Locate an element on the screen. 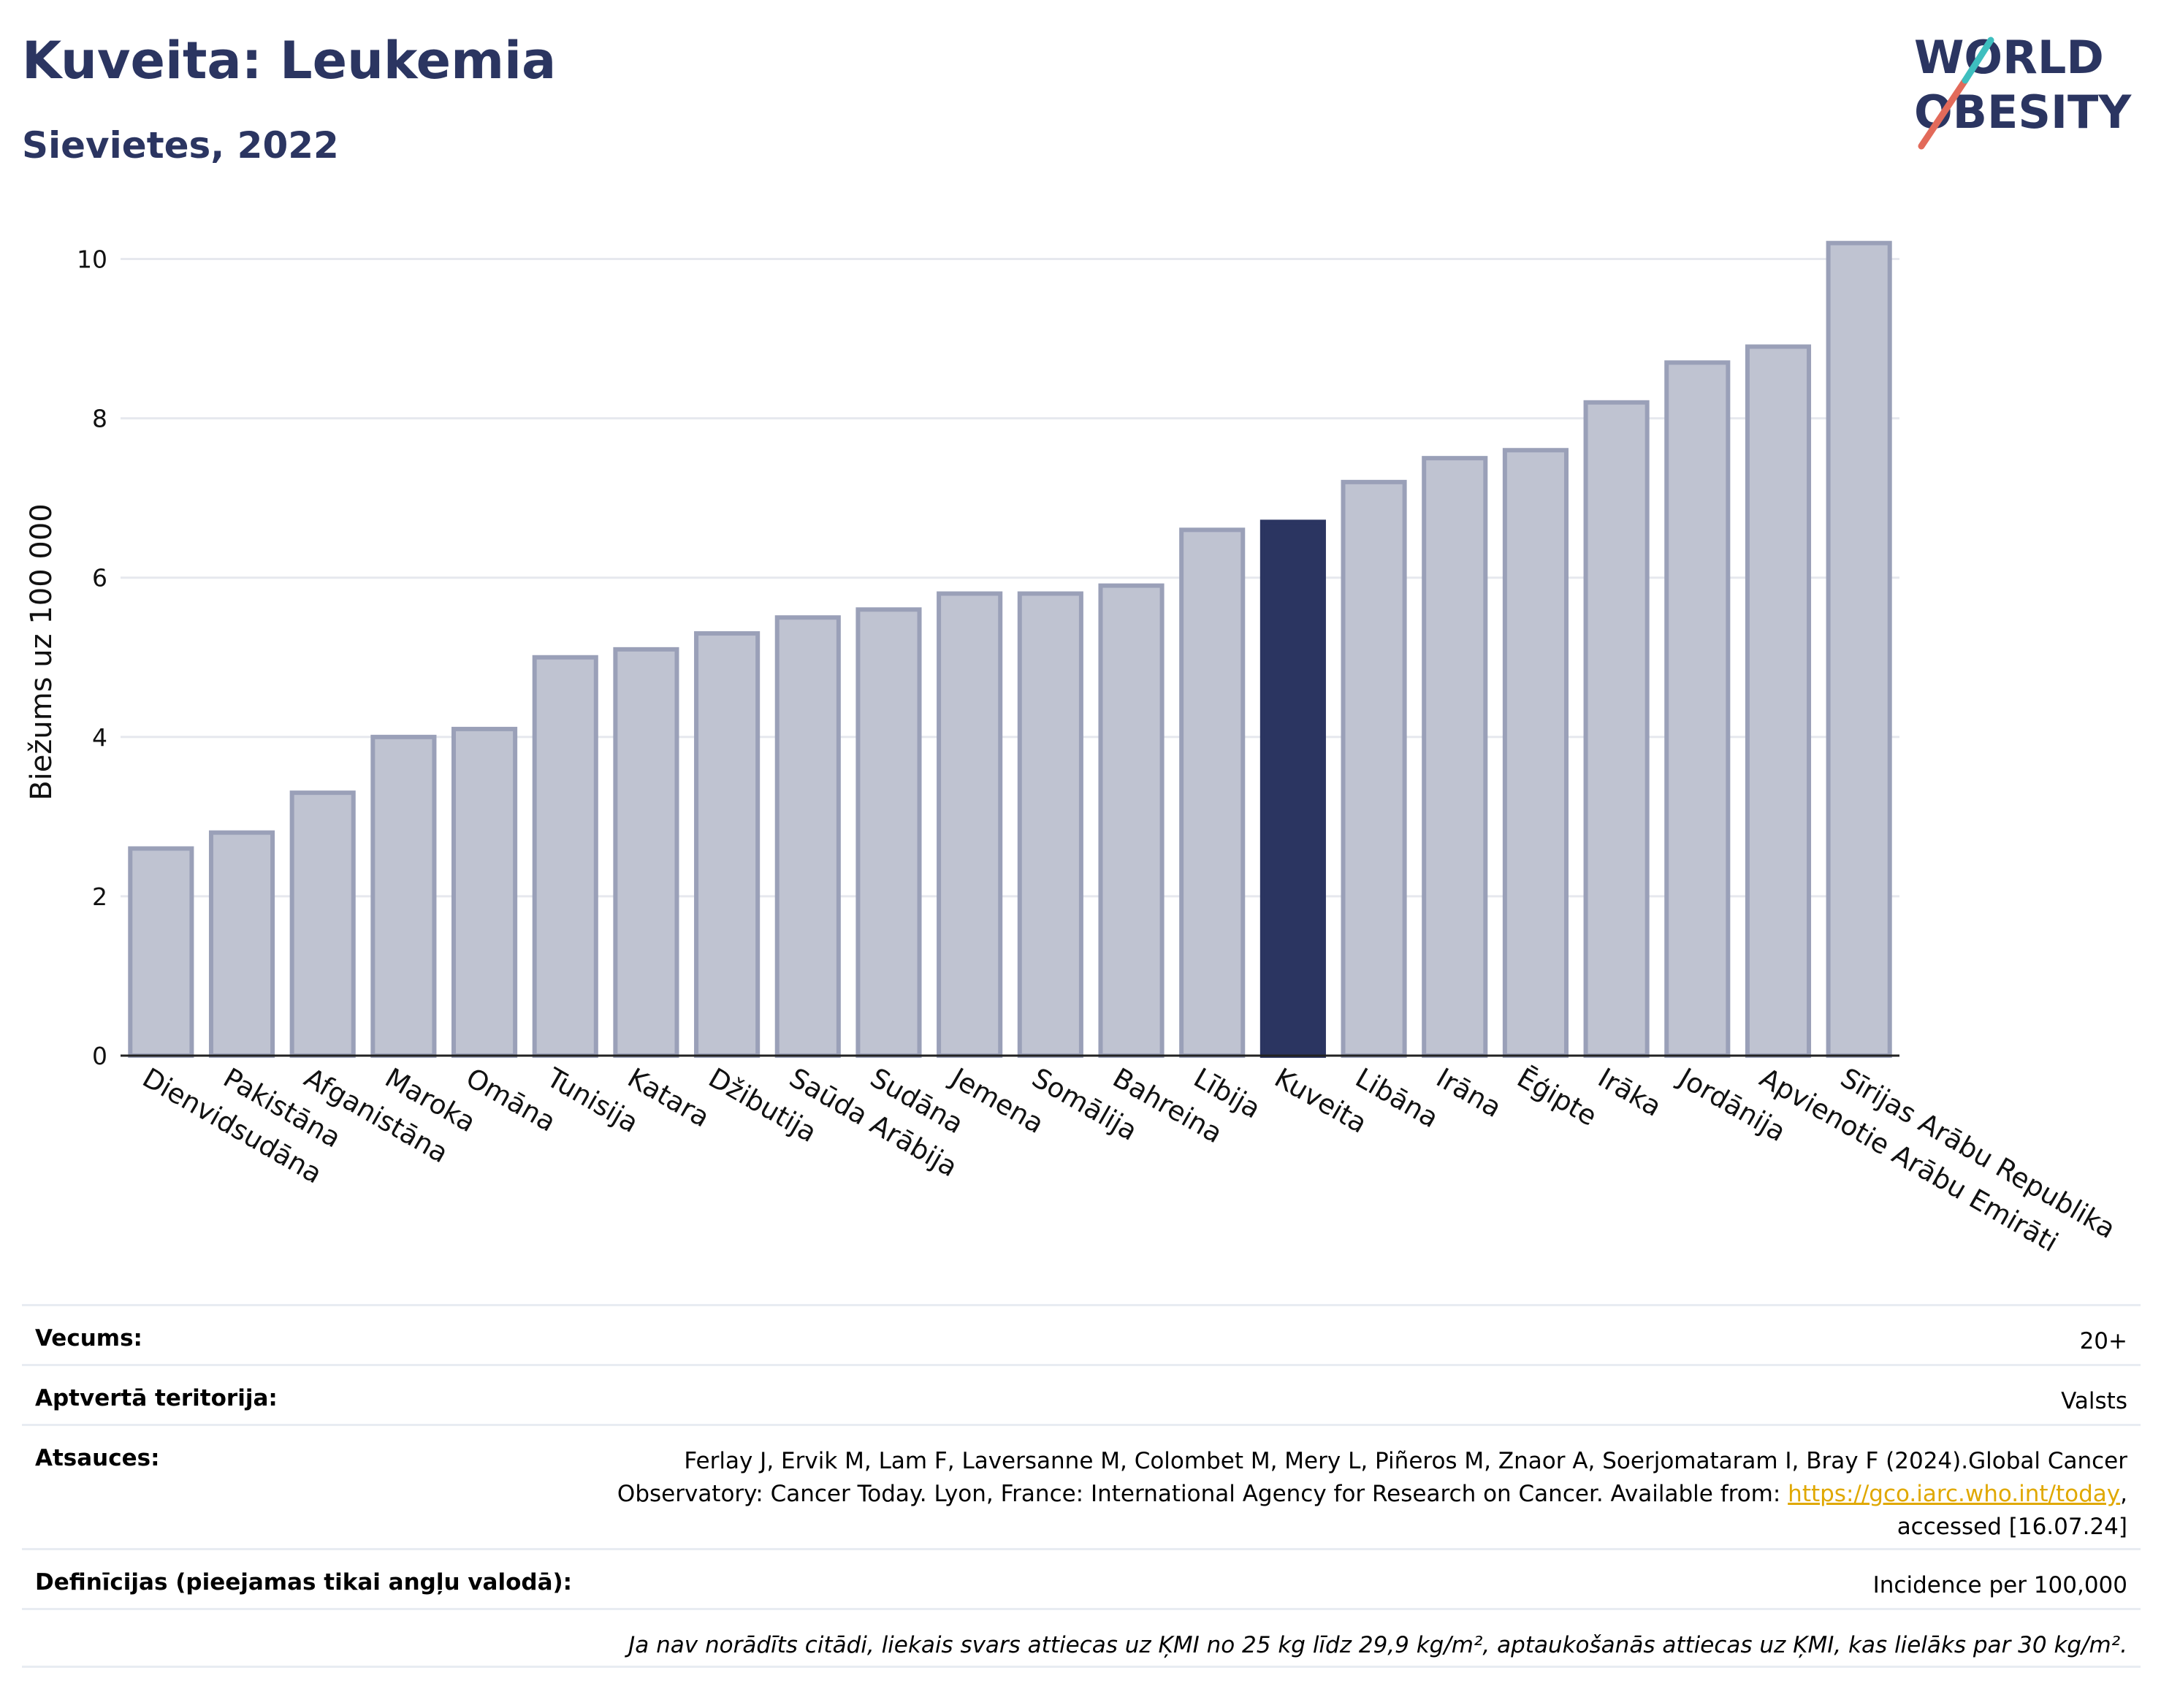 The width and height of the screenshot is (2161, 1708). logo-slash-teal is located at coordinates (1978, 60).